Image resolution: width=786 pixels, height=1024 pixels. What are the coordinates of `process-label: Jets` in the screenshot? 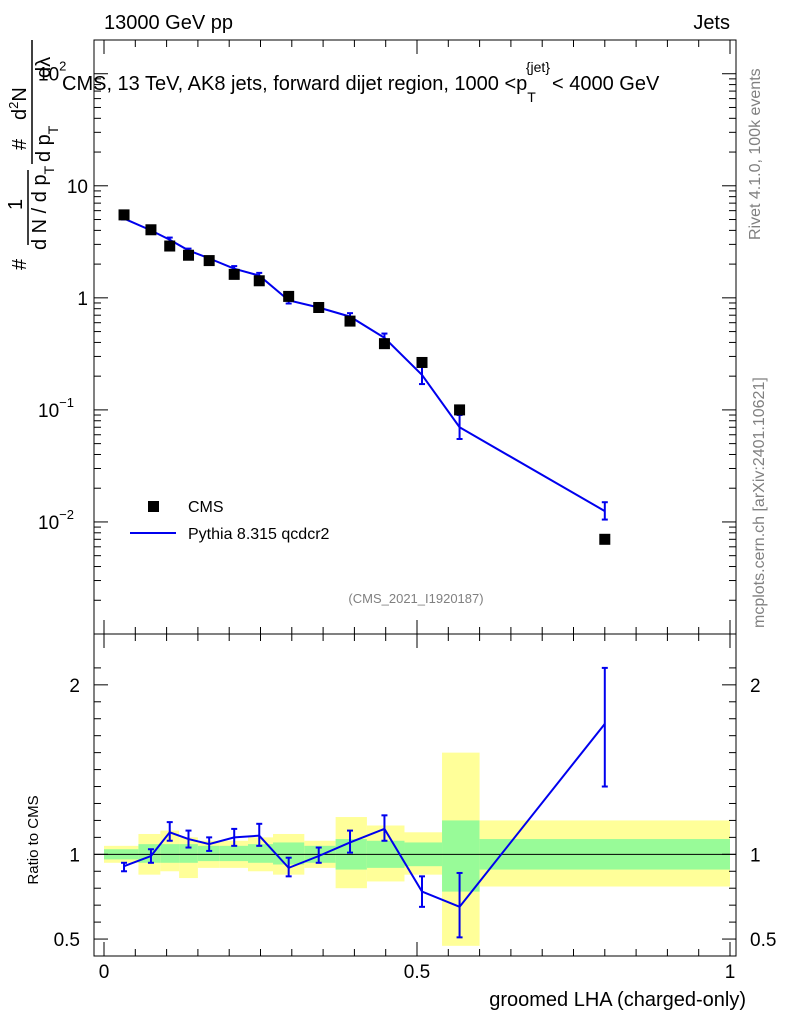 It's located at (711, 23).